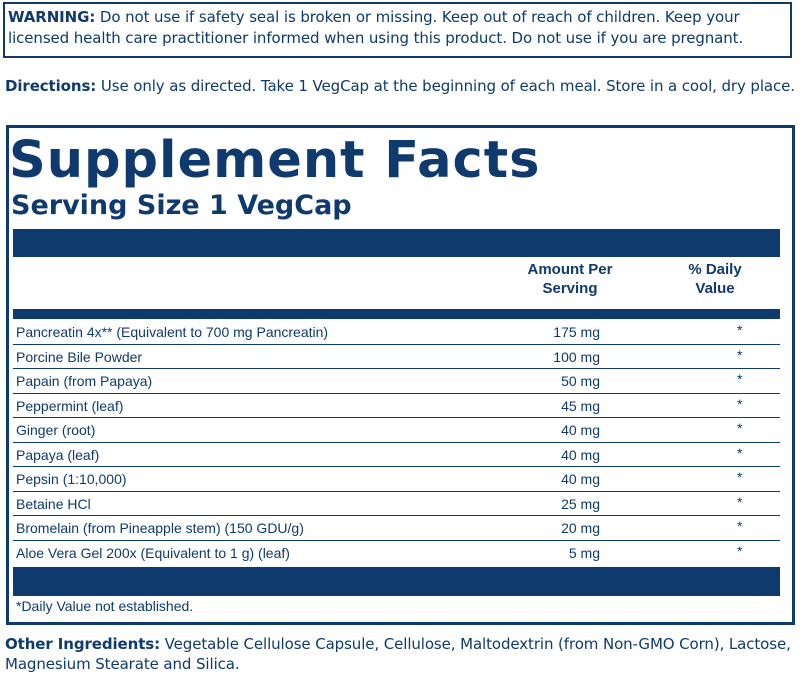  Describe the element at coordinates (79, 356) in the screenshot. I see `ingredient-name: Porcine Bile Powder` at that location.